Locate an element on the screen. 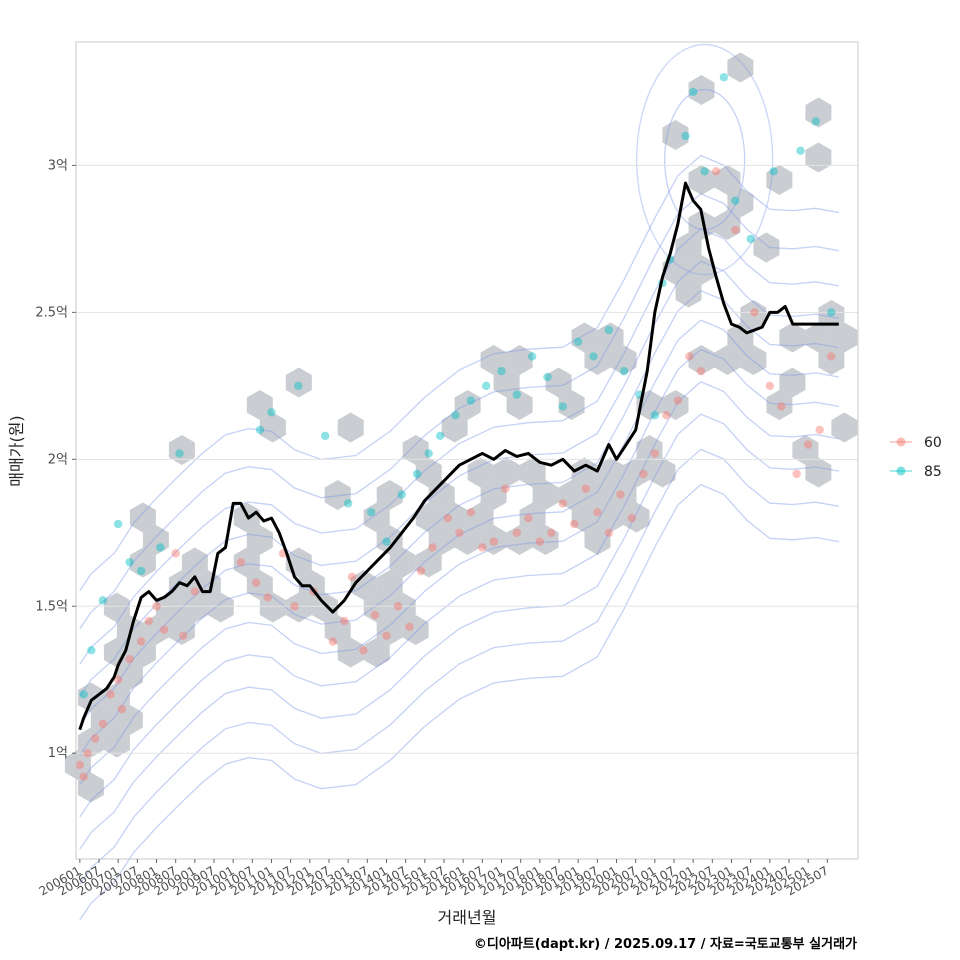 The image size is (960, 960). y-axis-title: 매매가(원) is located at coordinates (16, 450).